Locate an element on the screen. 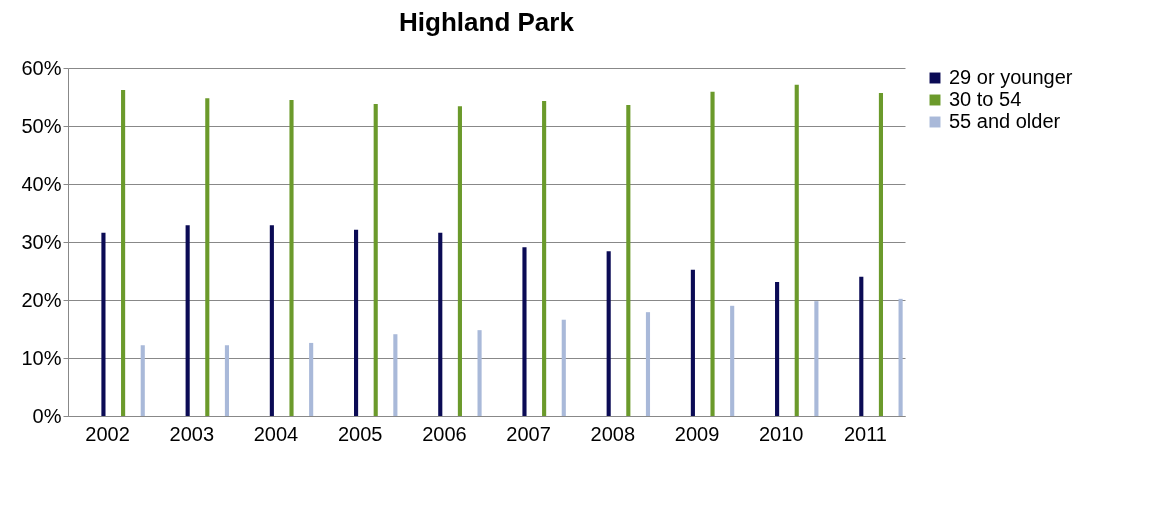 This screenshot has width=1172, height=508. legend-label: 55 and older is located at coordinates (1005, 121).